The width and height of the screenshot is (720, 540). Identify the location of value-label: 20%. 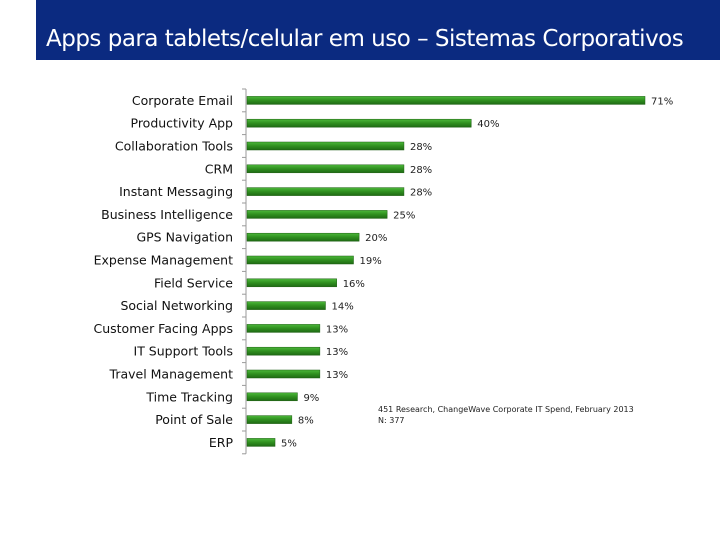
(376, 238).